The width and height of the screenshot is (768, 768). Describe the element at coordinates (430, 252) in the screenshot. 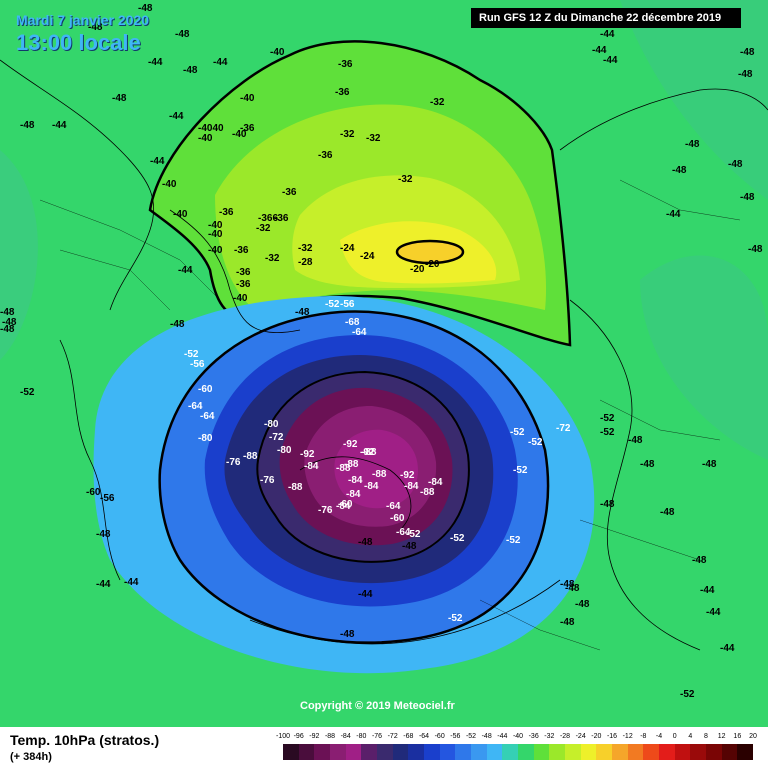

I see `warm-region-peak` at that location.